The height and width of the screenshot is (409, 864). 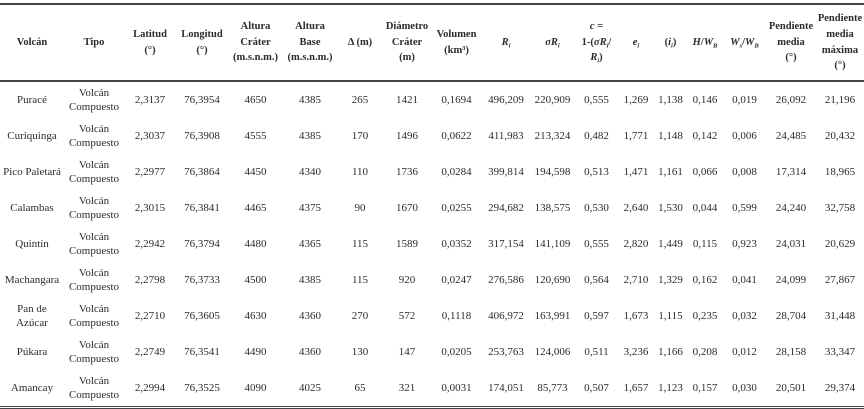 I want to click on cell-delta: 130, so click(x=360, y=351).